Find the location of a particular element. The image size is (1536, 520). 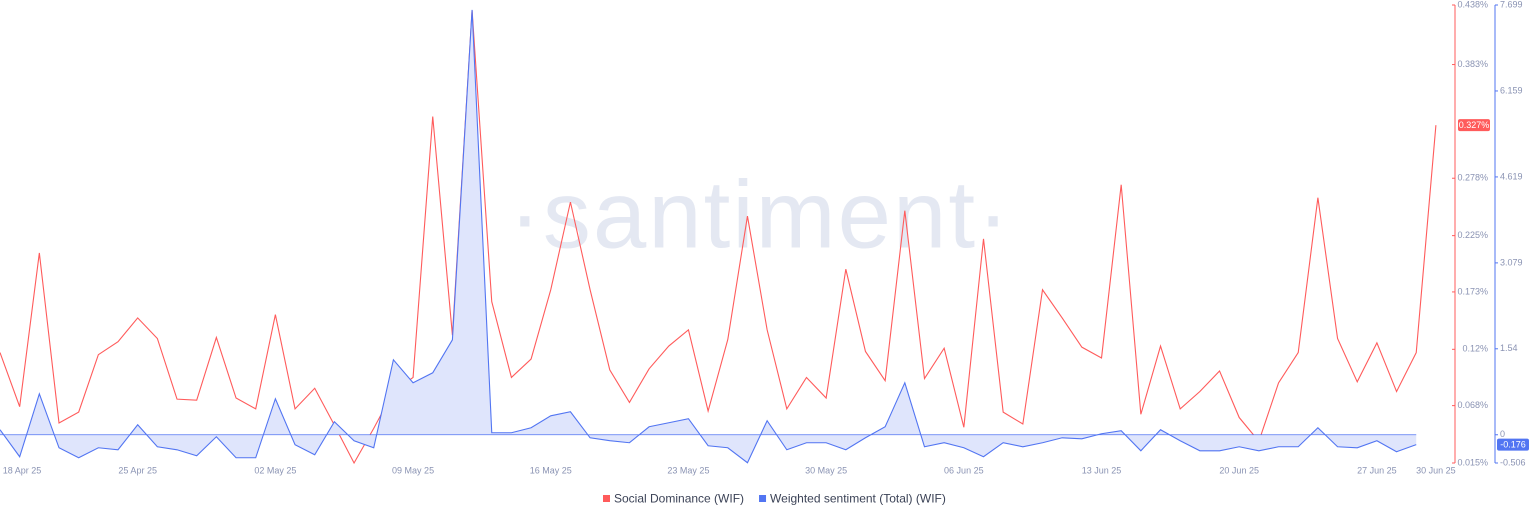

y-tick-label: 0.173% is located at coordinates (1472, 291).